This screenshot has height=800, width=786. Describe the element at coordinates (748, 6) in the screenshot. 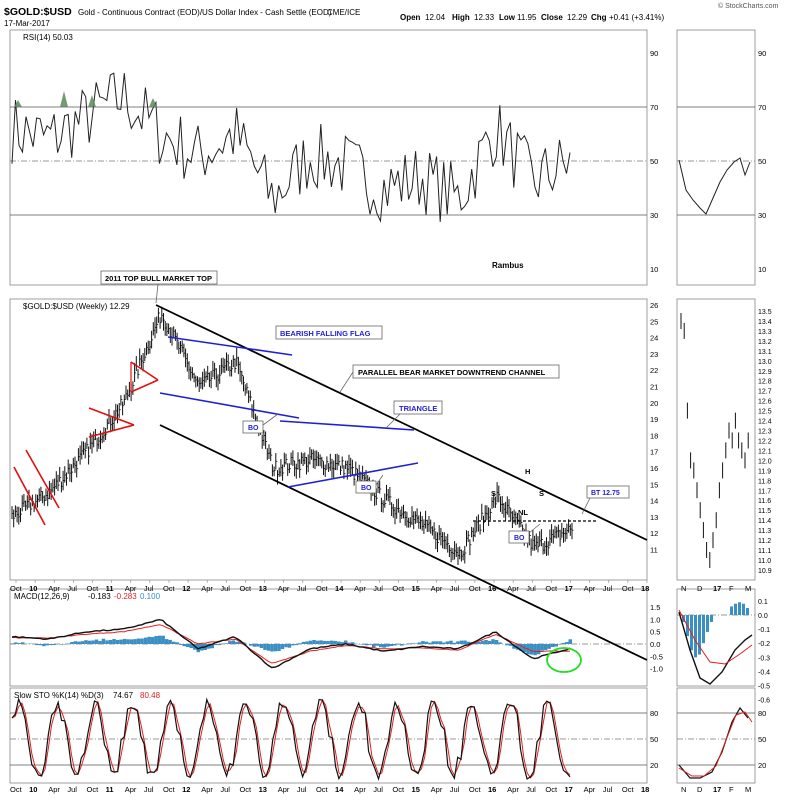

I see `credit-text: © StockCharts.com` at that location.